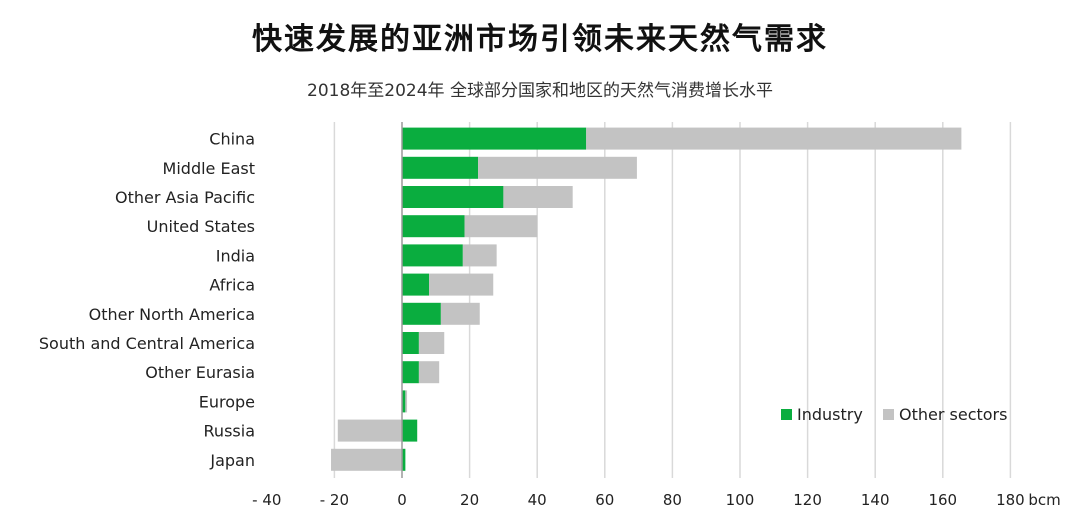 This screenshot has height=523, width=1080. Describe the element at coordinates (953, 414) in the screenshot. I see `legend-label: Other sectors` at that location.